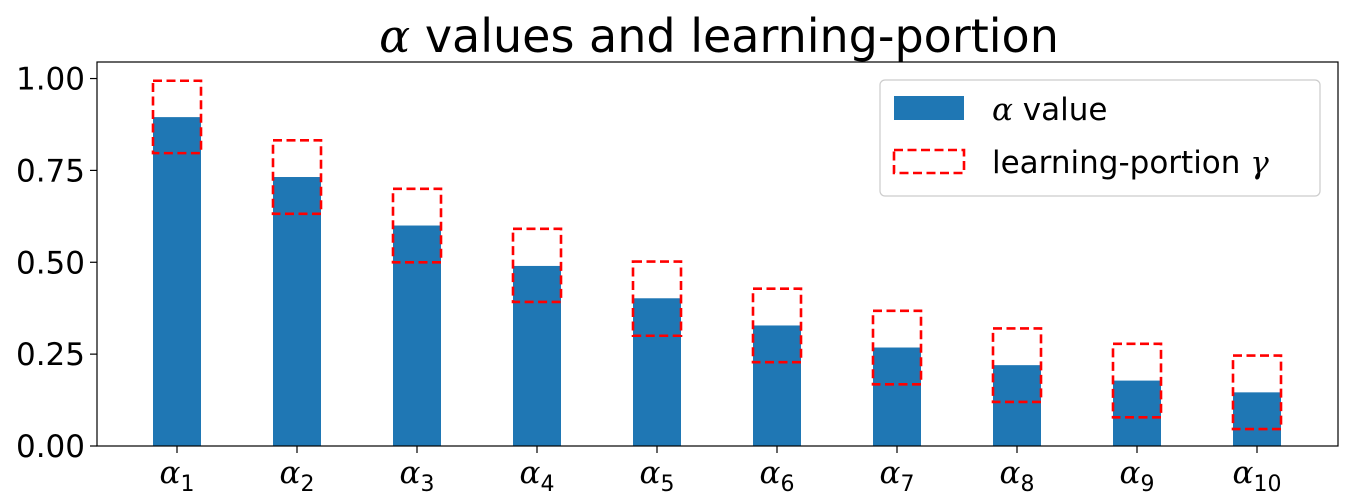 The width and height of the screenshot is (1347, 500). What do you see at coordinates (1017, 476) in the screenshot?
I see `x-tick-label-alpha-8: α8` at bounding box center [1017, 476].